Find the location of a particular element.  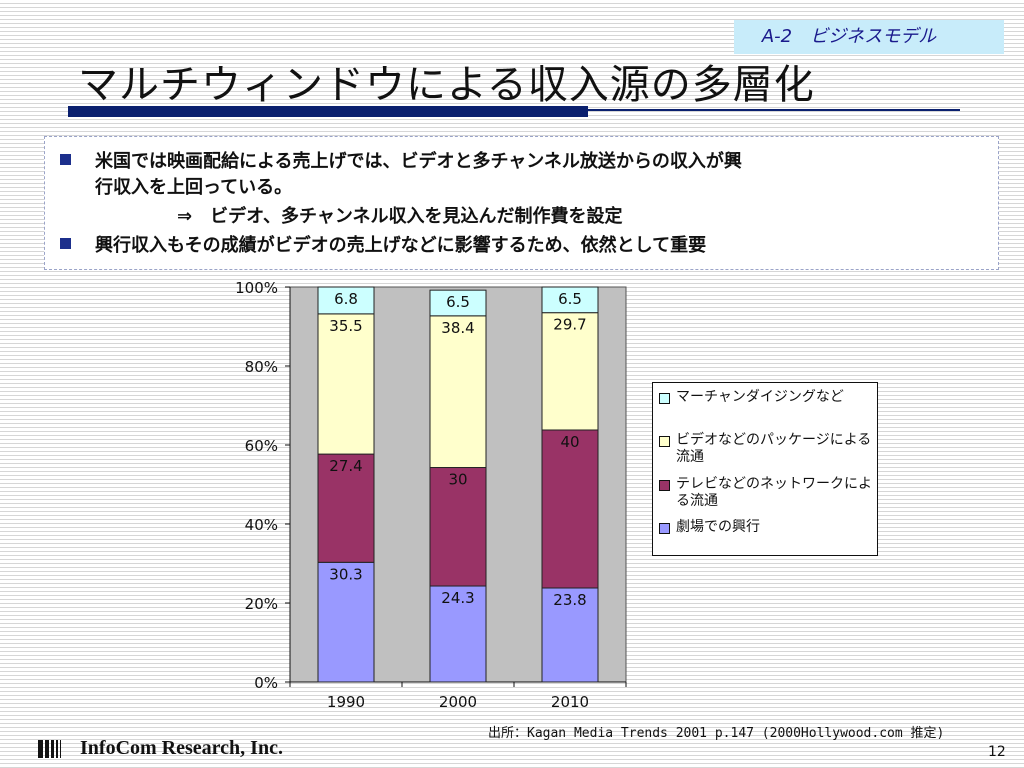

title-underline-rule is located at coordinates (774, 110).